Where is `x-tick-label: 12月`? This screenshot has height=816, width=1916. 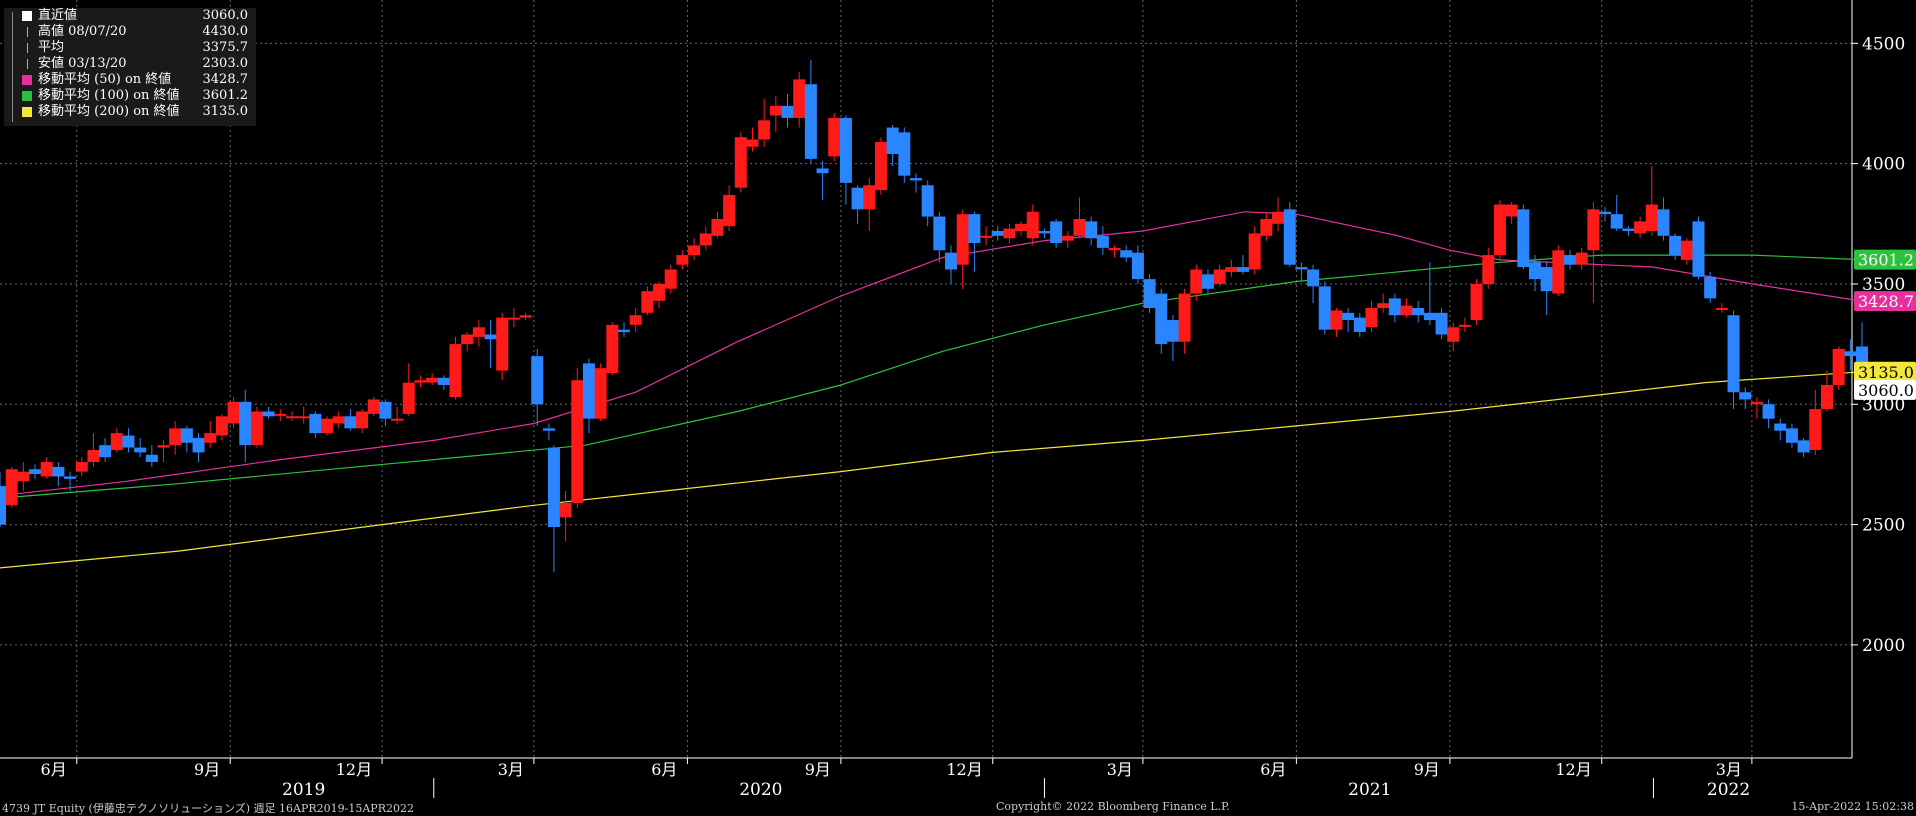
x-tick-label: 12月 is located at coordinates (1573, 769).